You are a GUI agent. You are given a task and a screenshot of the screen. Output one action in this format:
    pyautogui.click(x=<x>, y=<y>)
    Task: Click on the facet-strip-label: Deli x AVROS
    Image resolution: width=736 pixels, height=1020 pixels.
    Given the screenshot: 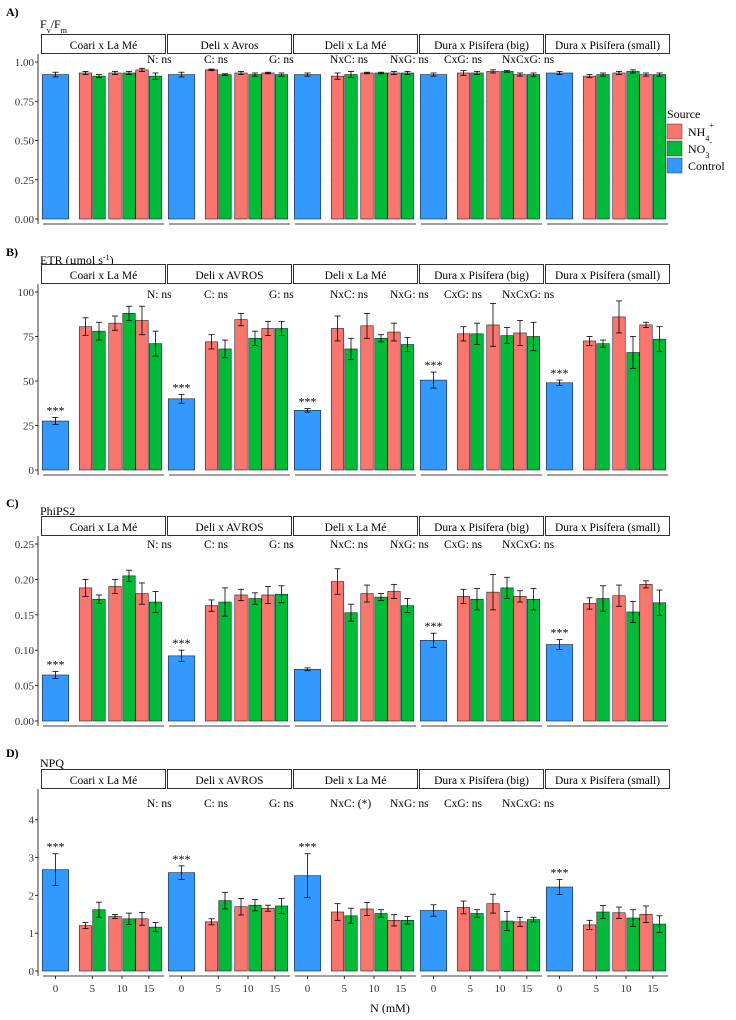 What is the action you would take?
    pyautogui.click(x=229, y=276)
    